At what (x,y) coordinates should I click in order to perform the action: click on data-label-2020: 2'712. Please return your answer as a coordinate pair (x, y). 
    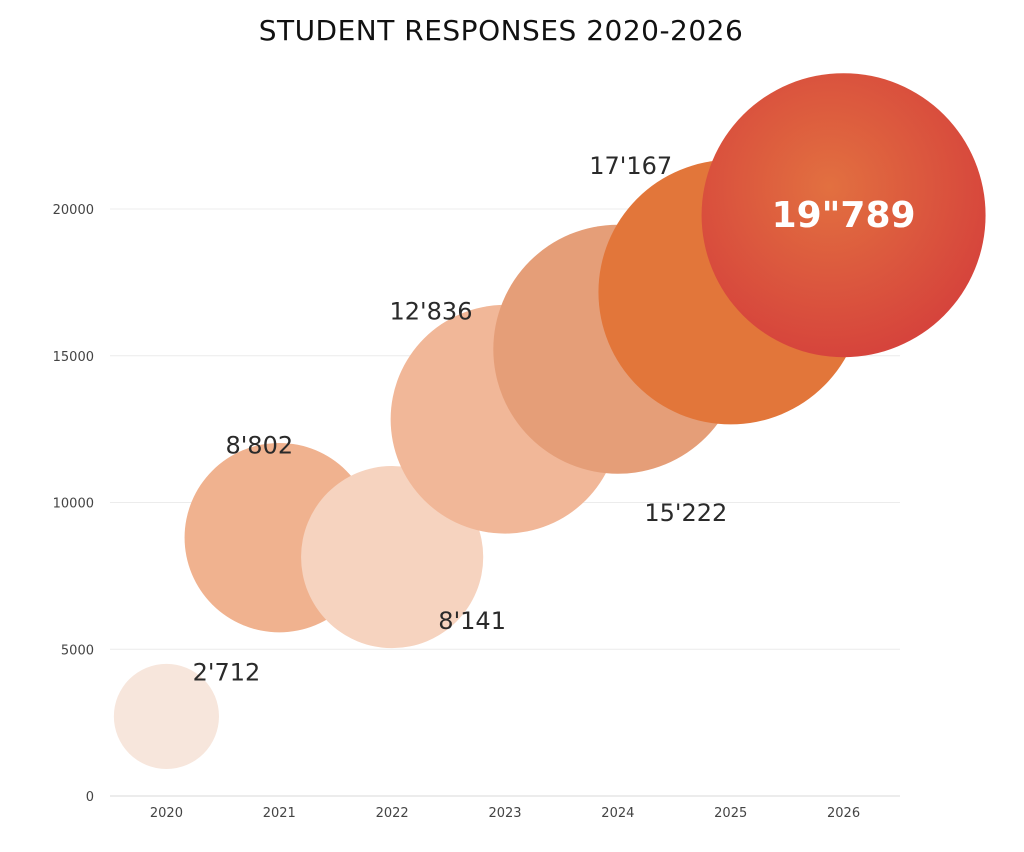
    Looking at the image, I should click on (227, 672).